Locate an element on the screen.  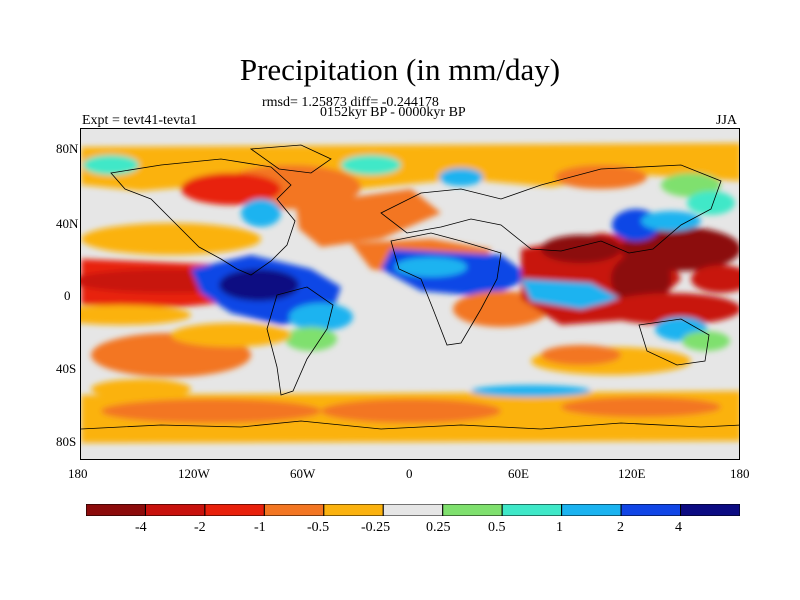
australia-outline is located at coordinates (674, 342).